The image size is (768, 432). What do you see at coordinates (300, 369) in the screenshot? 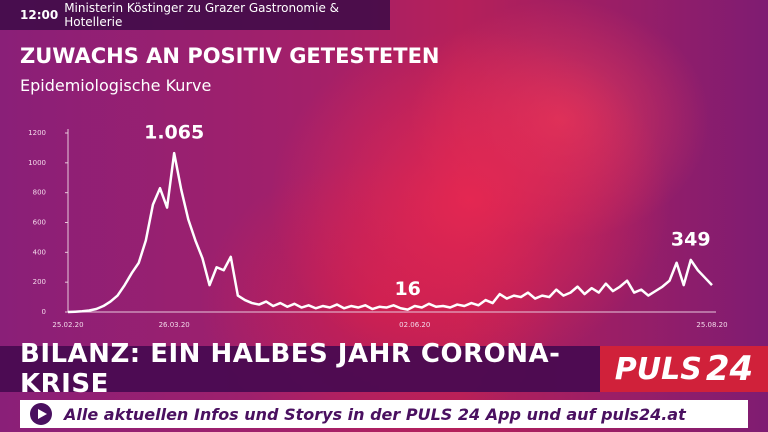
I see `headline-banner: BILANZ: EIN HALBES JAHR CORONA-KRISE` at bounding box center [300, 369].